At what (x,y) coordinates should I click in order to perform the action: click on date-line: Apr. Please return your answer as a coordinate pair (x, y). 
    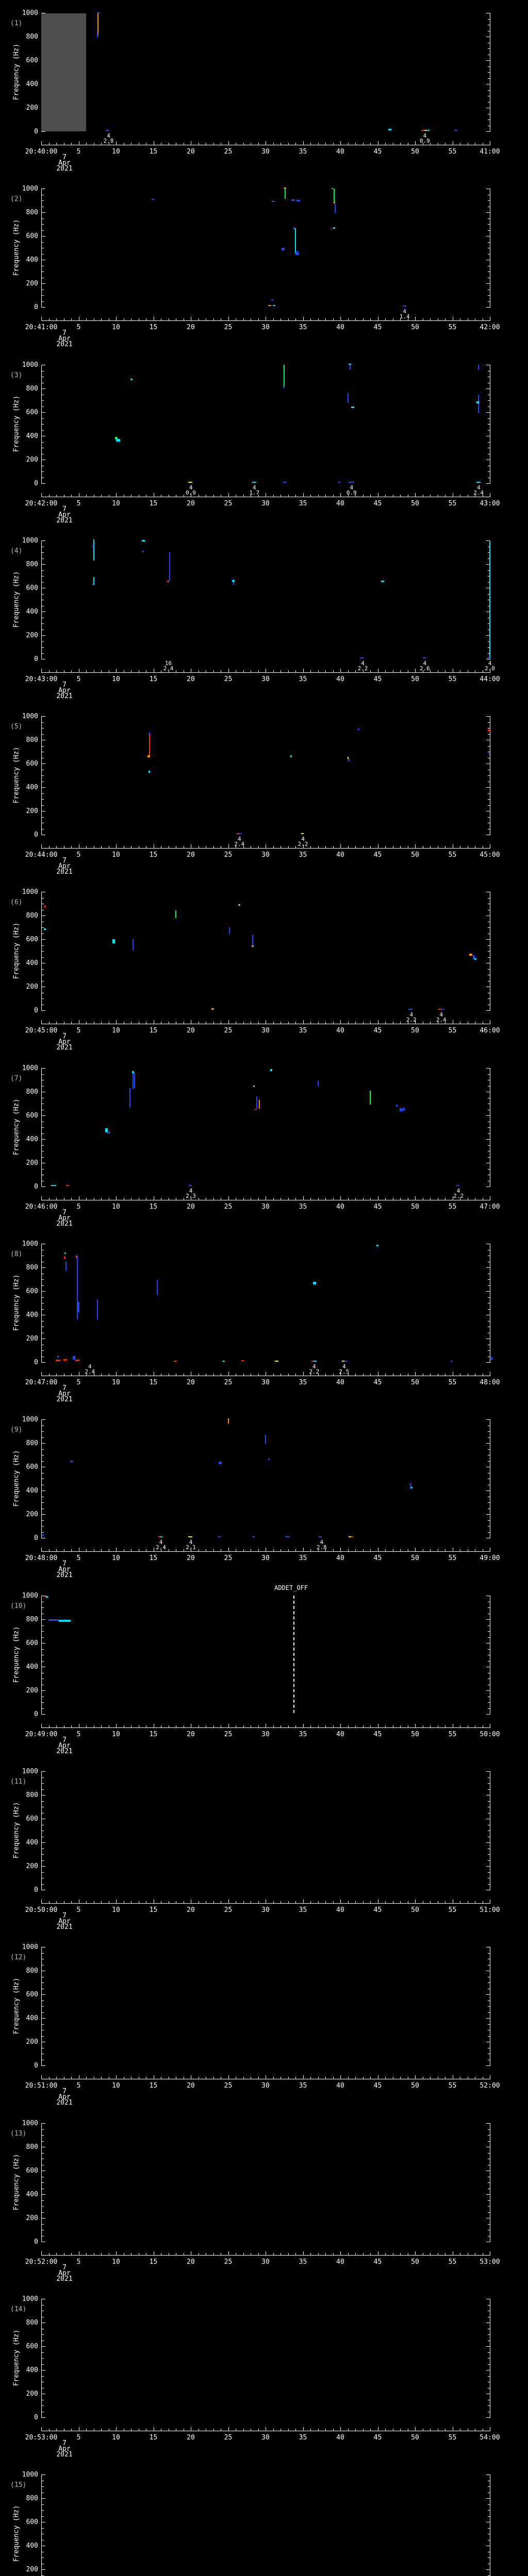
    Looking at the image, I should click on (64, 1042).